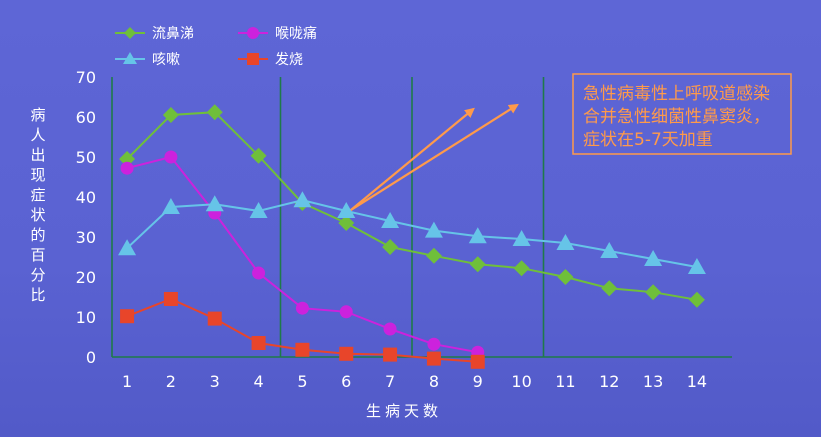  I want to click on legend-label-fever: 发烧, so click(289, 60).